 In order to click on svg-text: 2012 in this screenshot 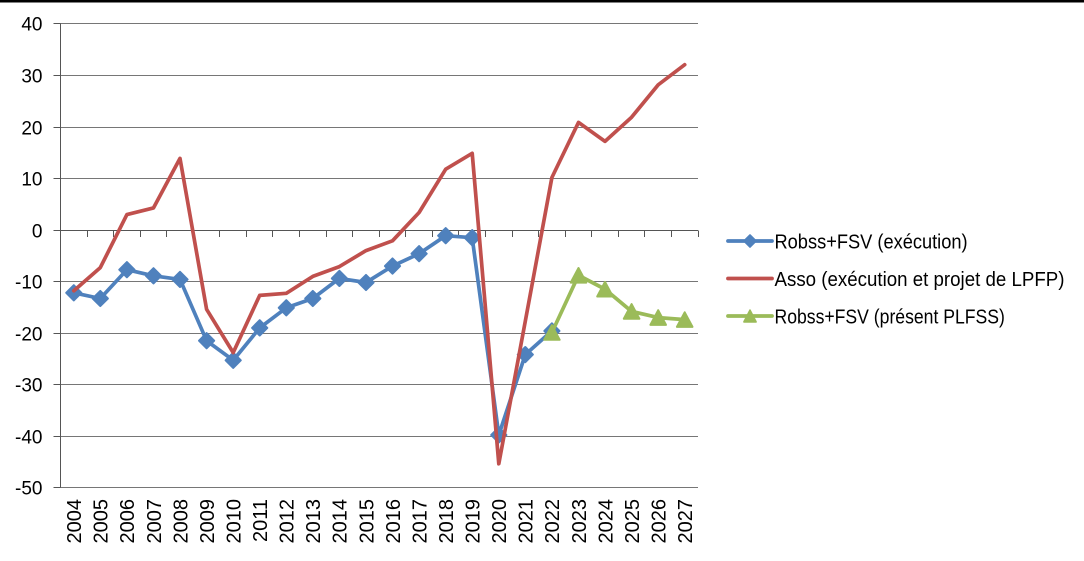, I will do `click(288, 521)`.